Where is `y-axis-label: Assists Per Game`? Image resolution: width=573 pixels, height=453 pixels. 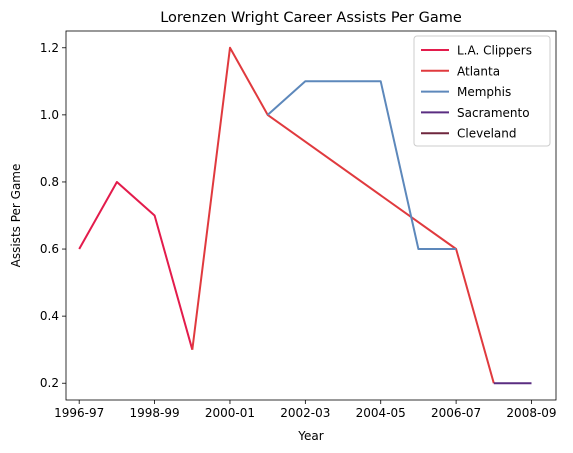 y-axis-label: Assists Per Game is located at coordinates (16, 216).